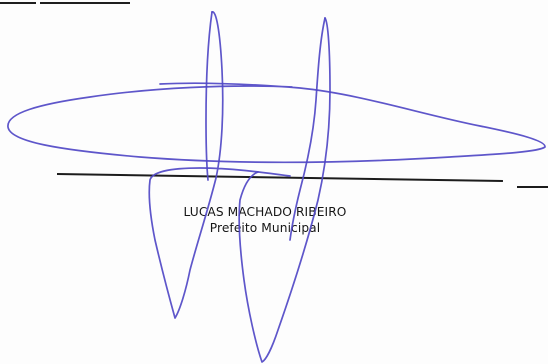 The width and height of the screenshot is (548, 364). I want to click on signature-line, so click(279, 178).